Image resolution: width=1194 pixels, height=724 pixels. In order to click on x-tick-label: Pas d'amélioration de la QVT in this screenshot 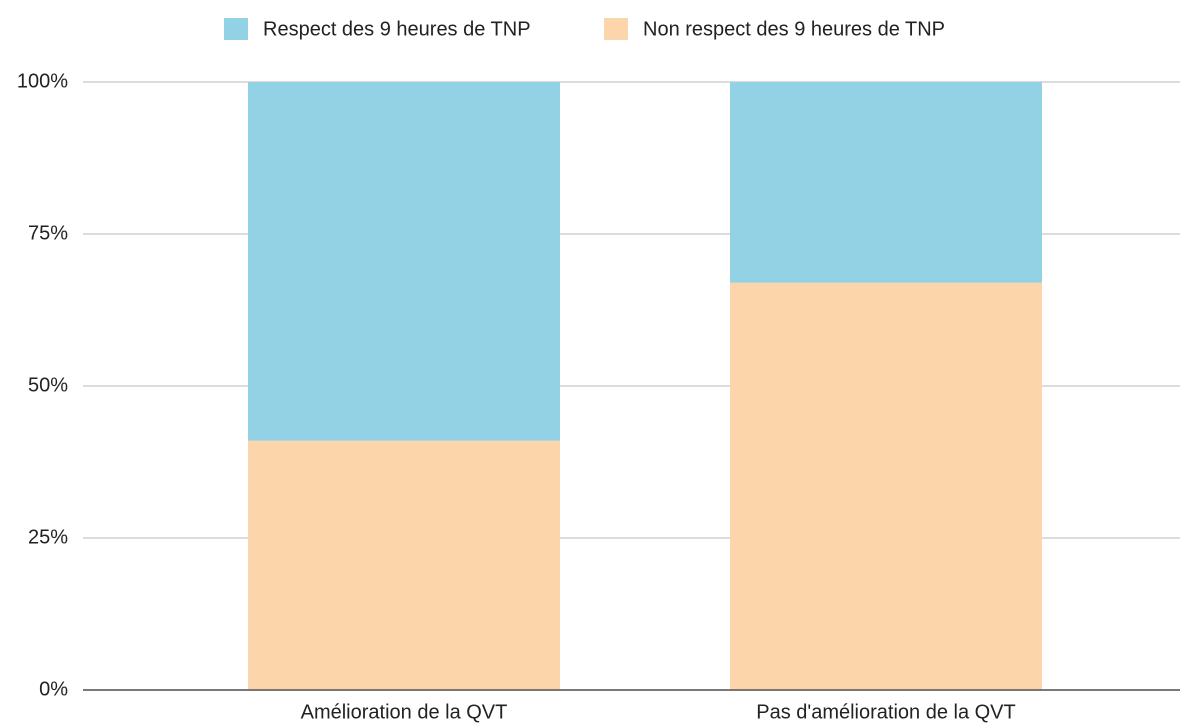, I will do `click(886, 712)`.